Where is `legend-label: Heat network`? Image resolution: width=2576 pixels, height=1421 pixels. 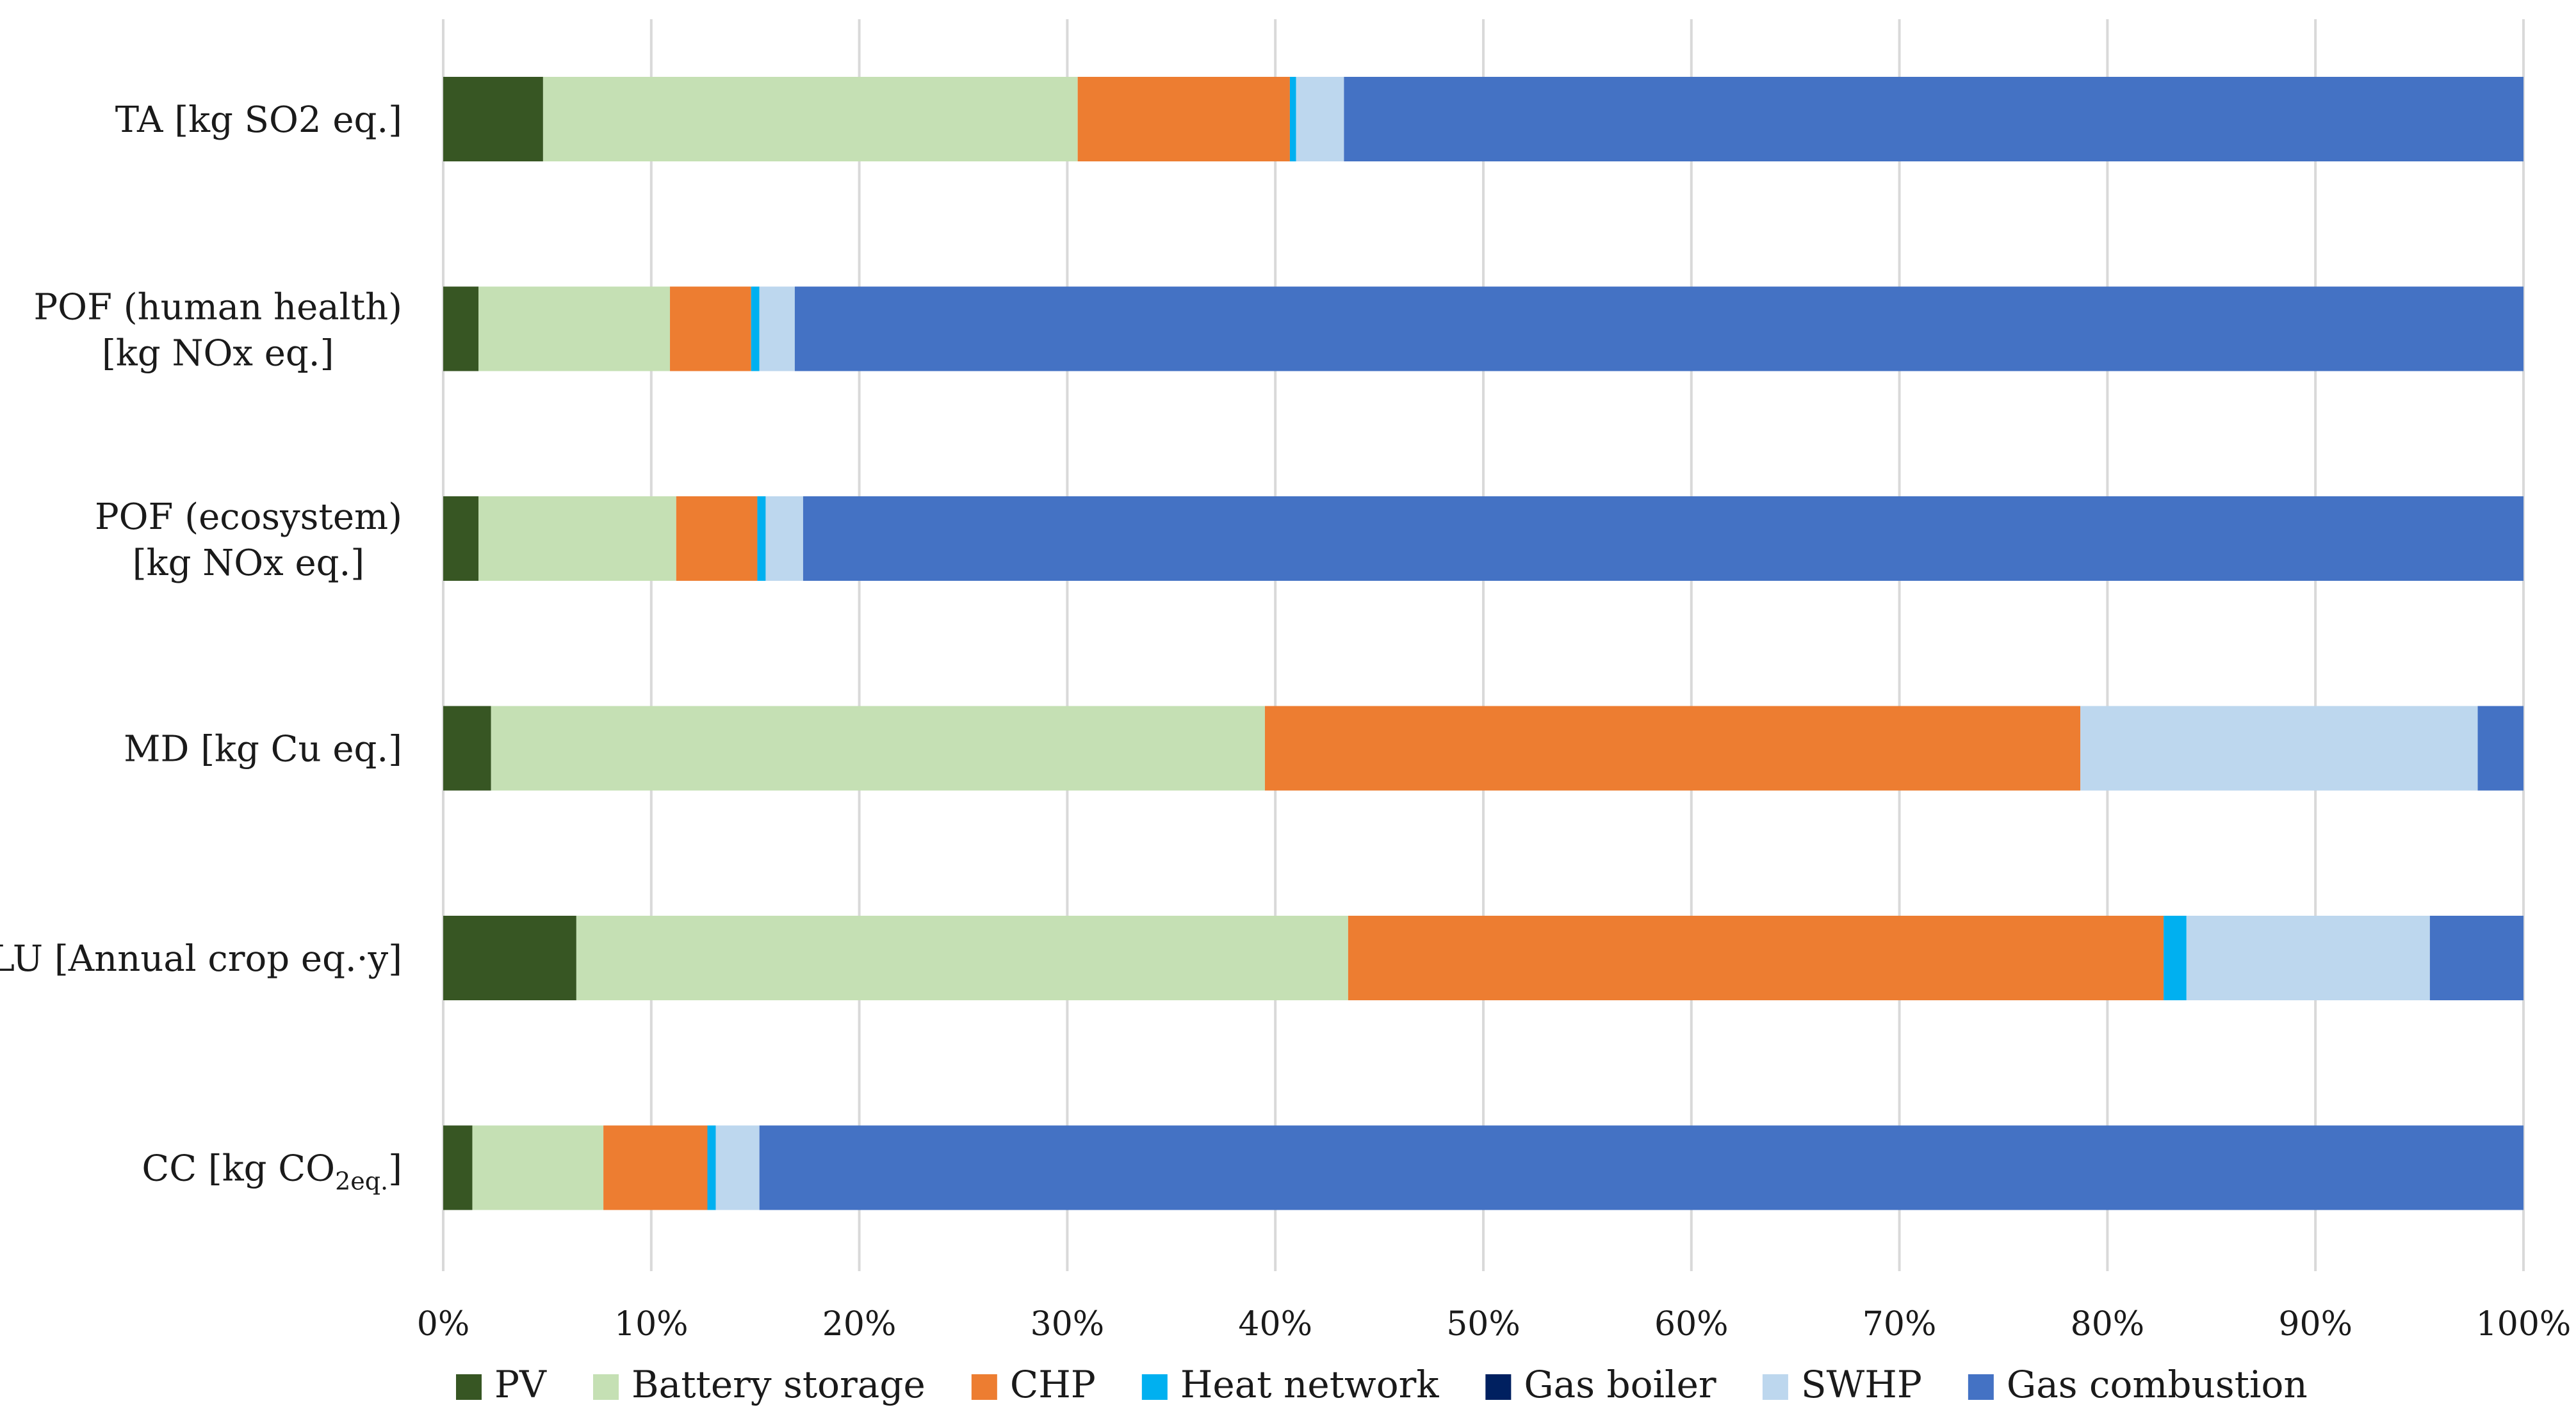 legend-label: Heat network is located at coordinates (1310, 1384).